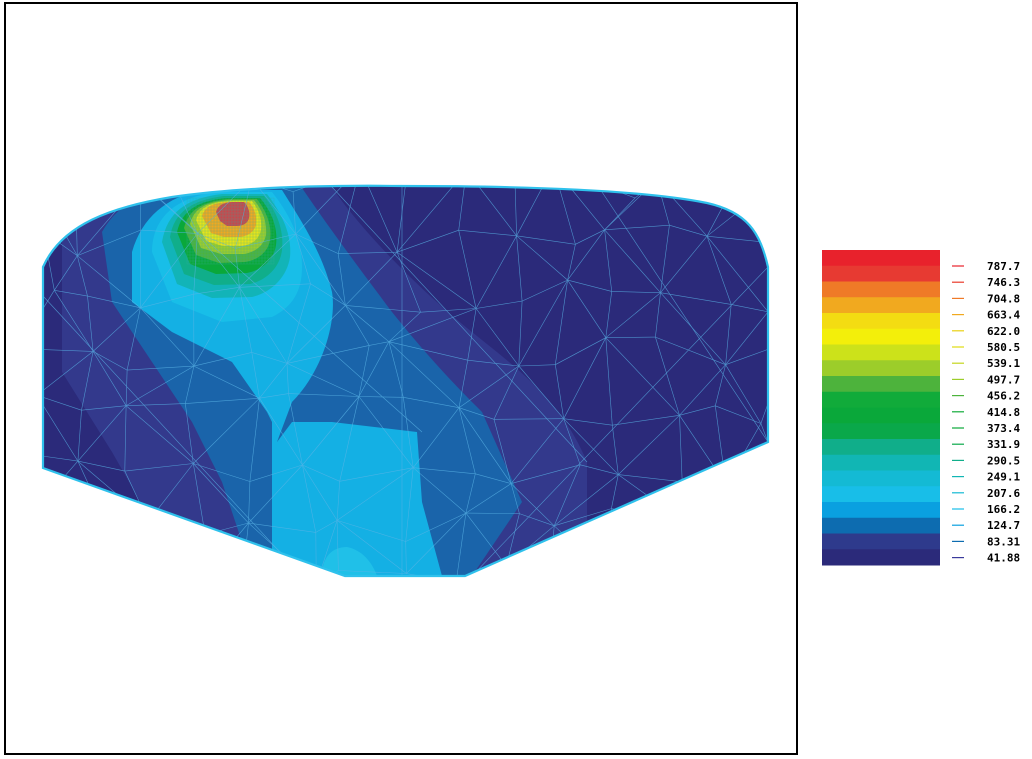  What do you see at coordinates (1003, 266) in the screenshot?
I see `legend-tick-label-0: 787.7` at bounding box center [1003, 266].